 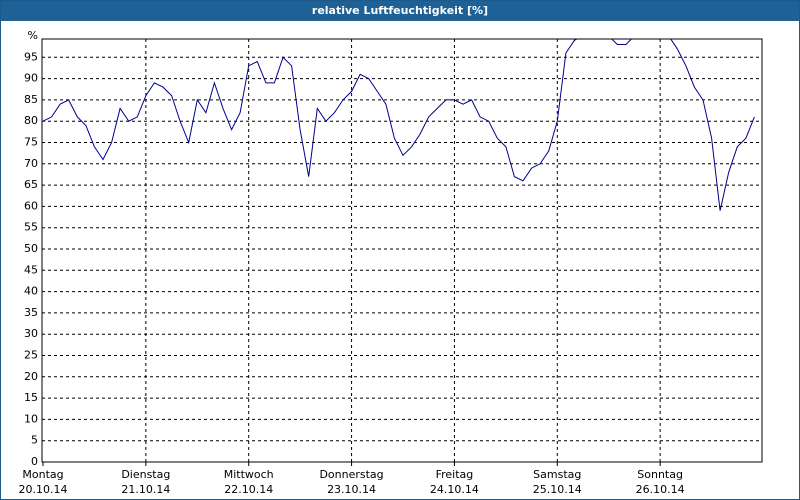 What do you see at coordinates (31, 291) in the screenshot?
I see `y-tick-label: 40` at bounding box center [31, 291].